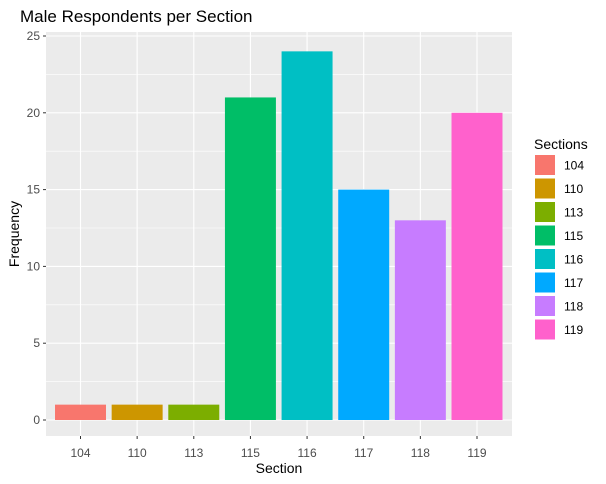  What do you see at coordinates (363, 453) in the screenshot?
I see `x-tick-label: 117` at bounding box center [363, 453].